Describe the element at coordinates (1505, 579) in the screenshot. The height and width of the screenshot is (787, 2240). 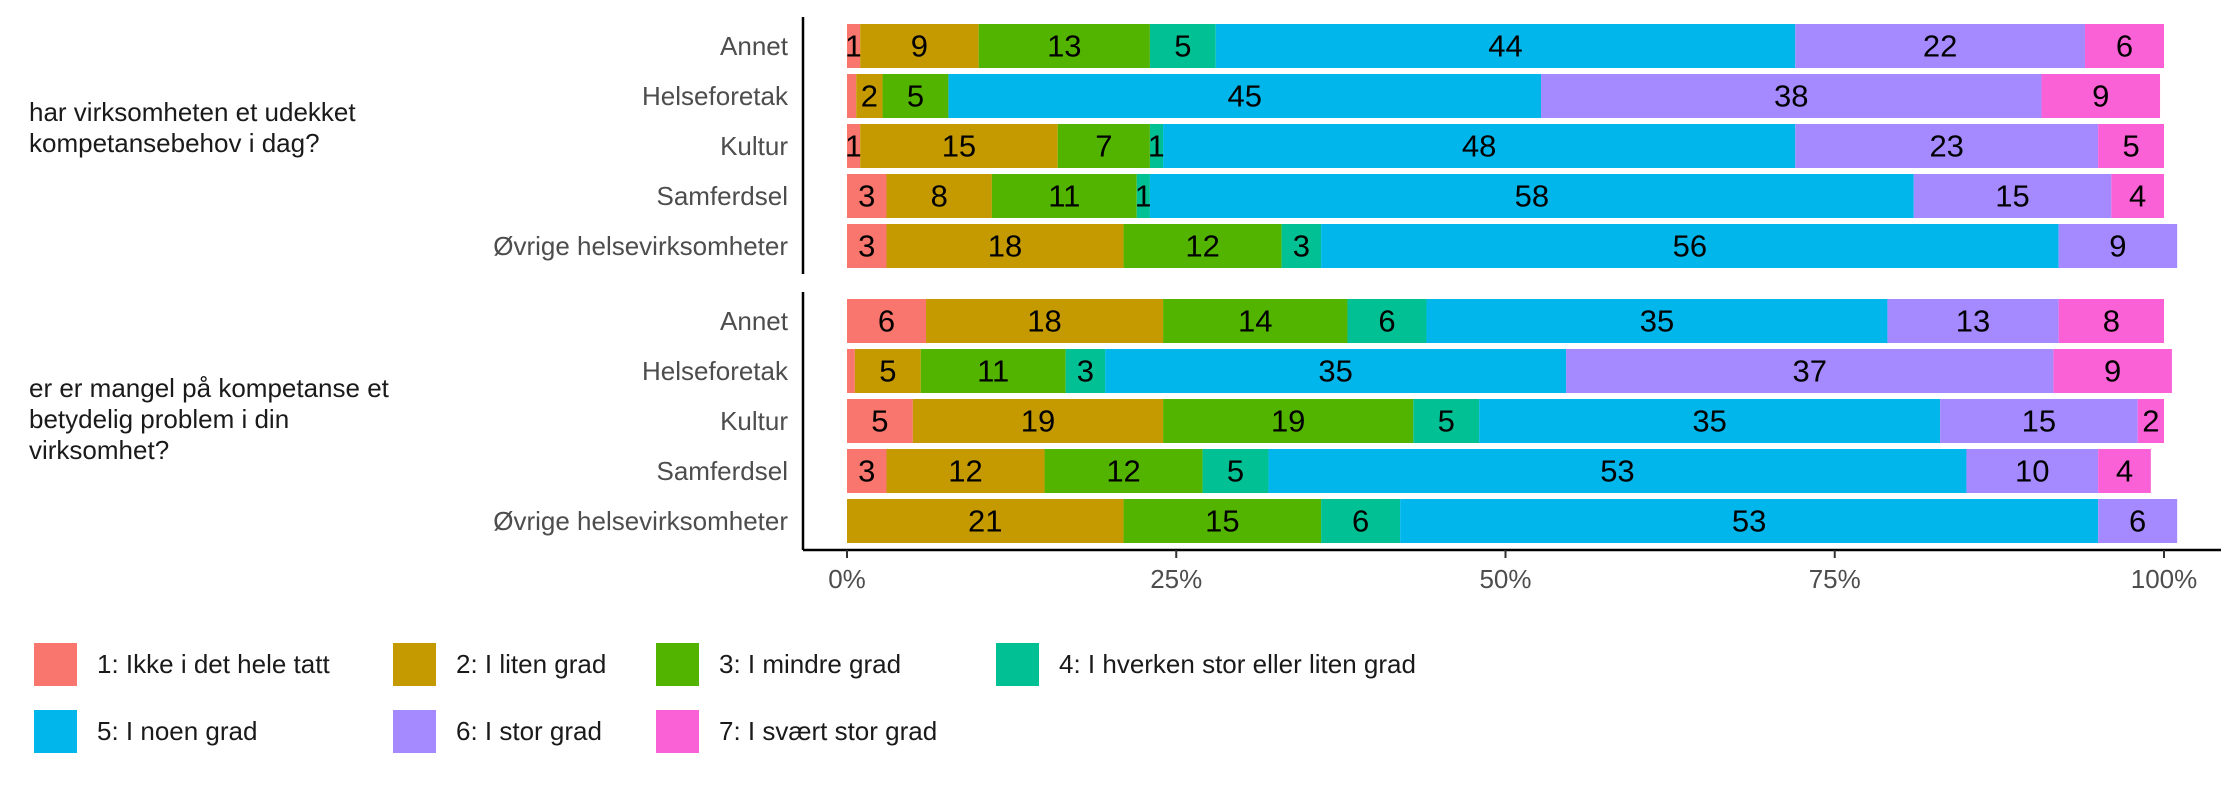
I see `x-tick-label: 50%` at that location.